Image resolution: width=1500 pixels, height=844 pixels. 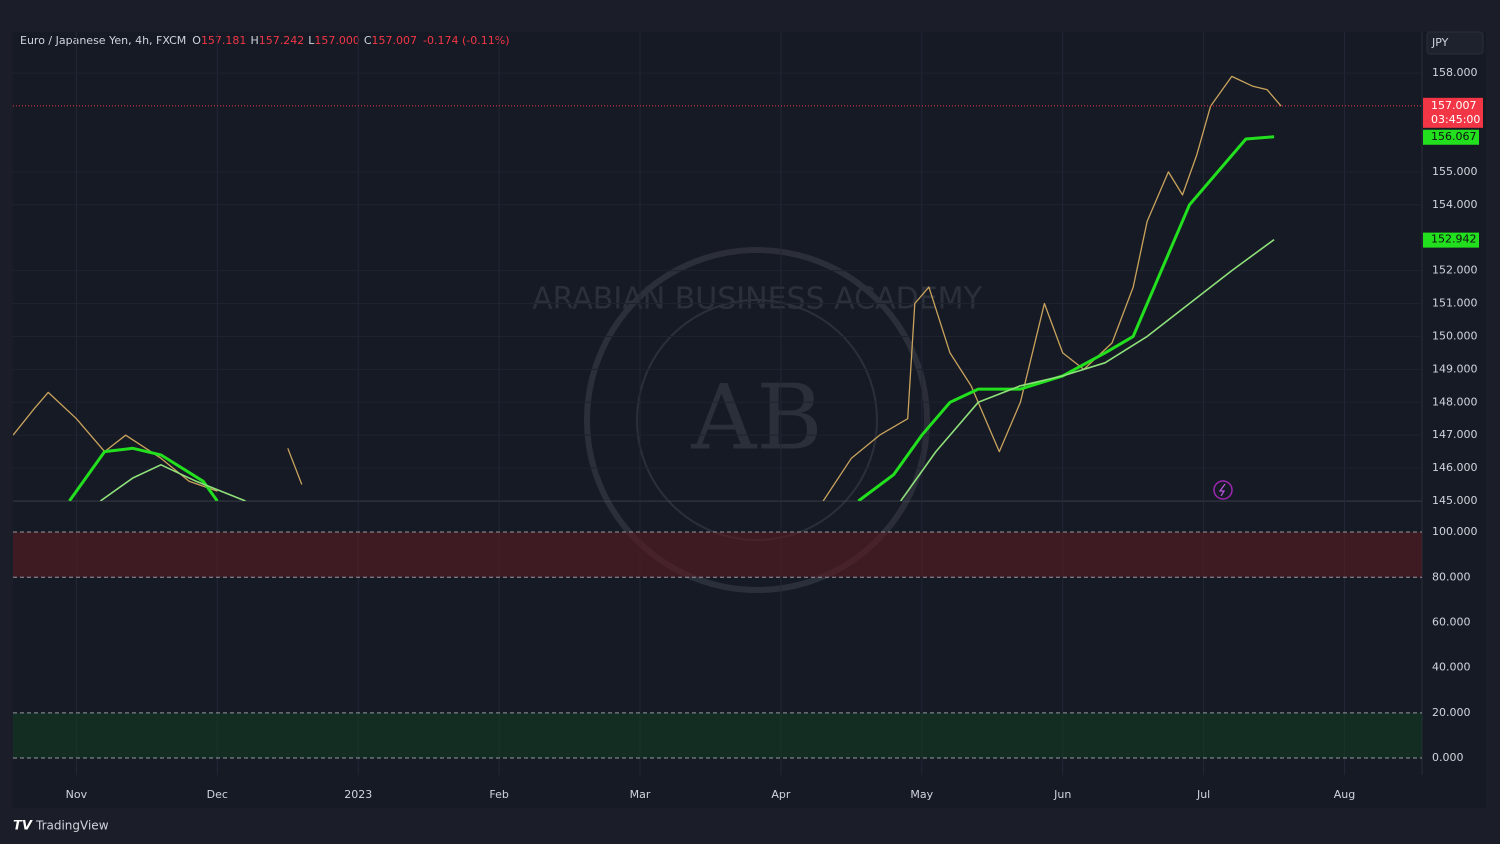 What do you see at coordinates (72, 826) in the screenshot?
I see `brand: TradingView` at bounding box center [72, 826].